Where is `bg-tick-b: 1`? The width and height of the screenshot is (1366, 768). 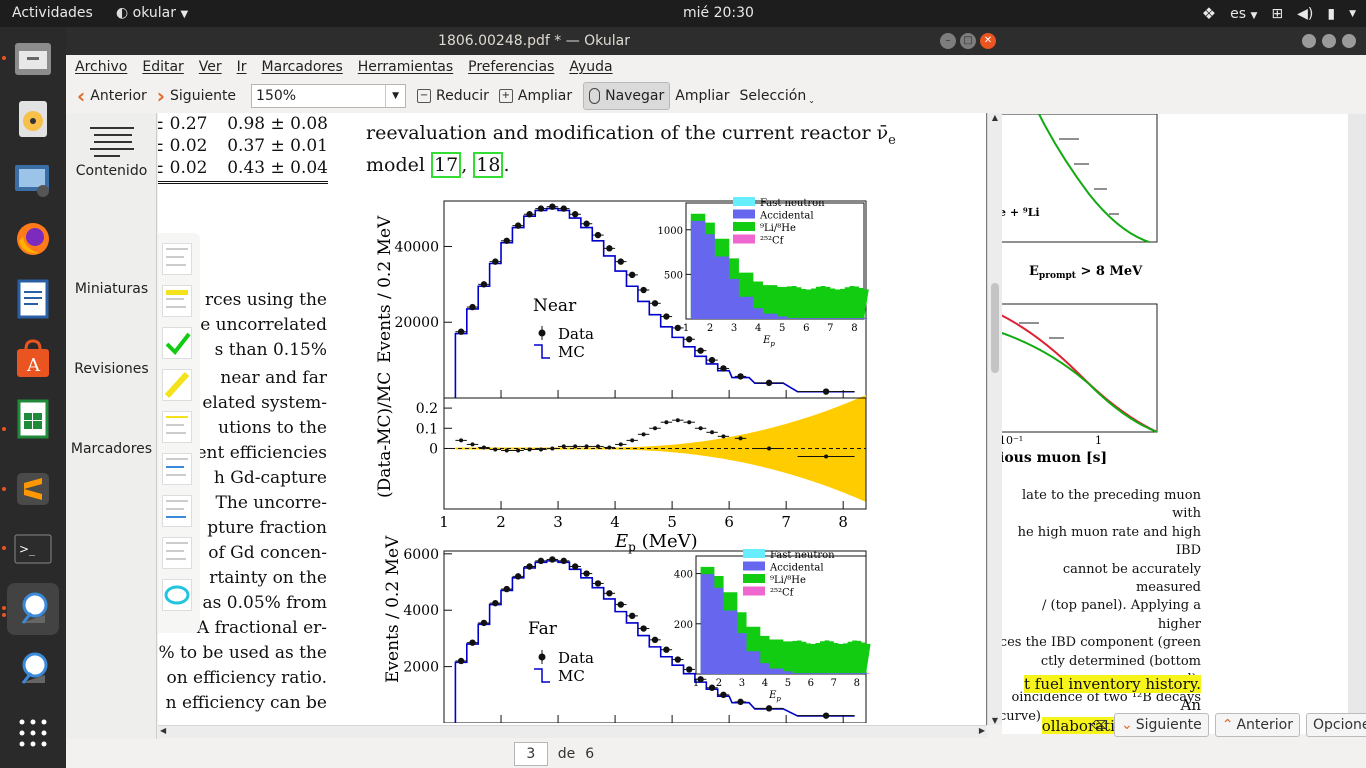 bg-tick-b: 1 is located at coordinates (1098, 440).